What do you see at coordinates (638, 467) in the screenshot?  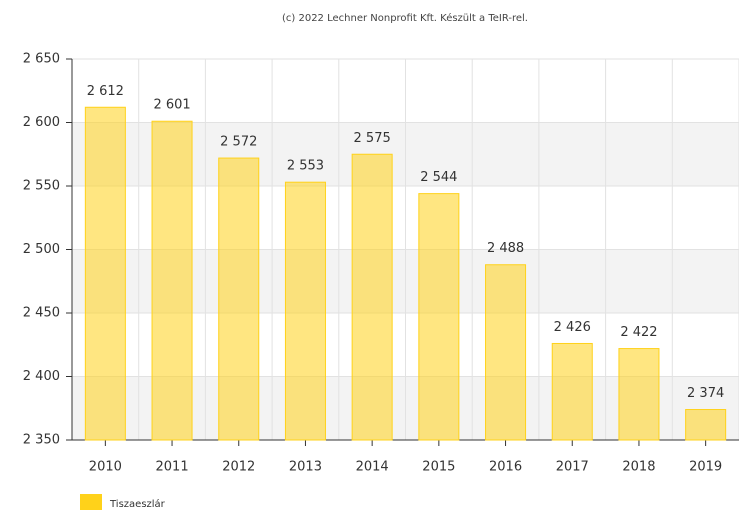 I see `x-tick-label: 2018` at bounding box center [638, 467].